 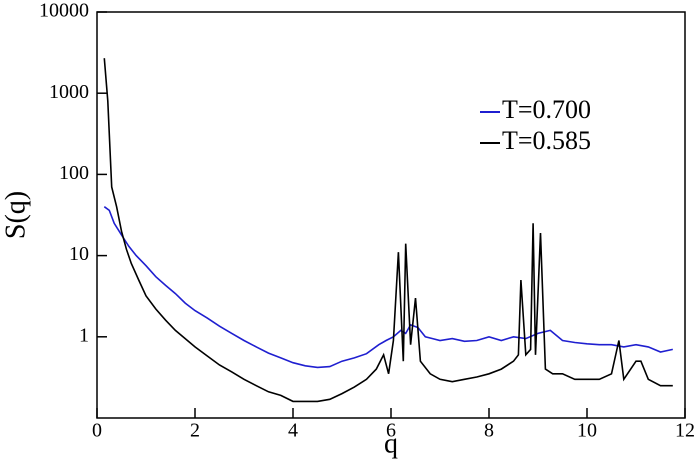 What do you see at coordinates (546, 140) in the screenshot?
I see `legend-label: T=0.585` at bounding box center [546, 140].